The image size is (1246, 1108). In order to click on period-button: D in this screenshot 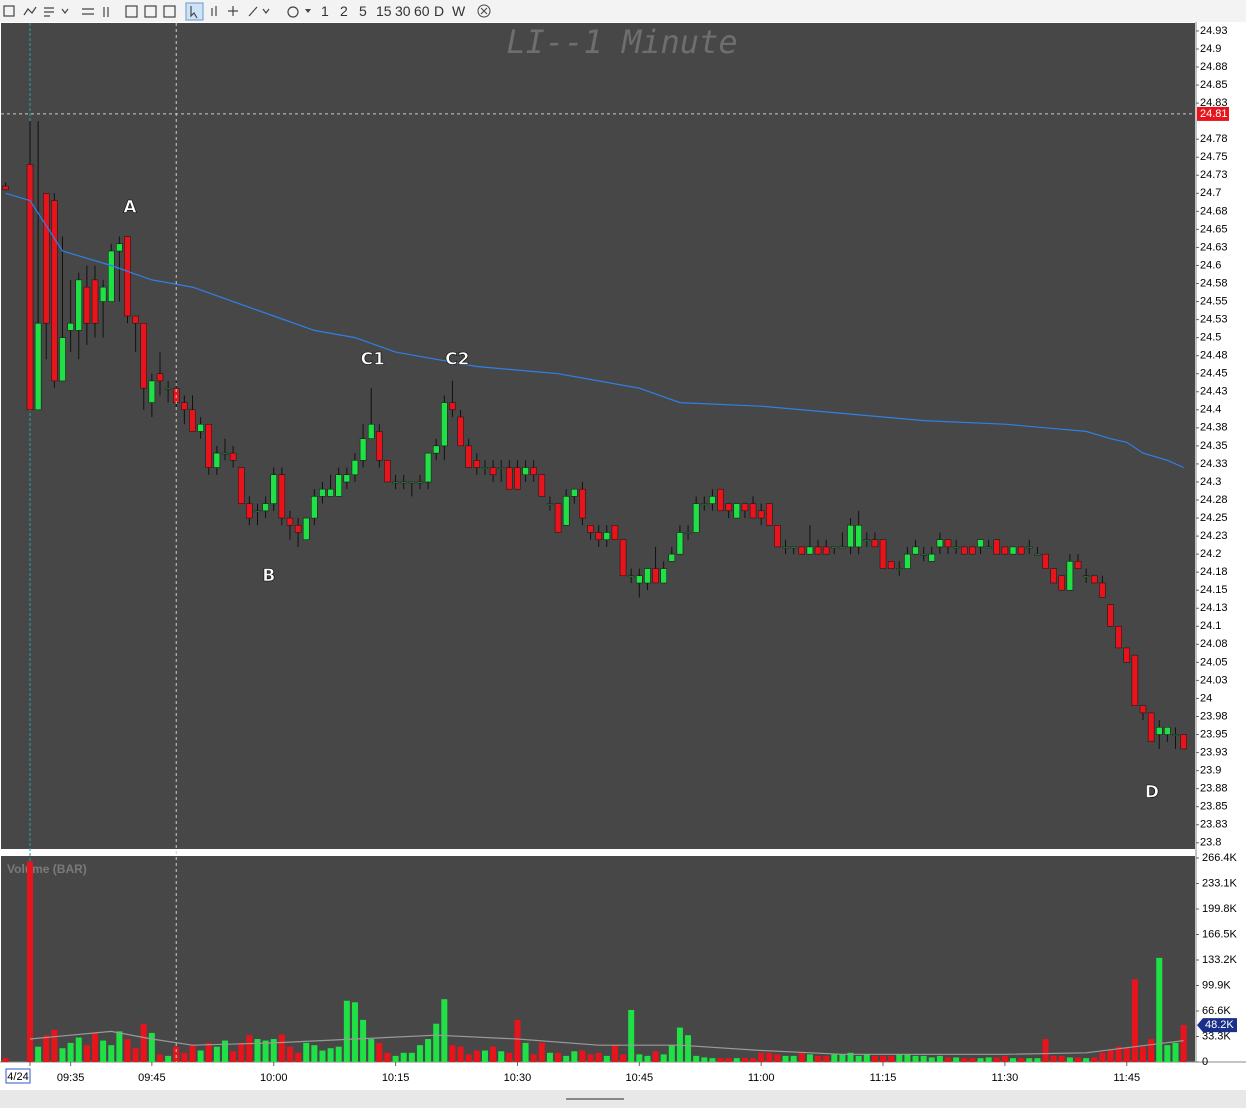, I will do `click(439, 11)`.